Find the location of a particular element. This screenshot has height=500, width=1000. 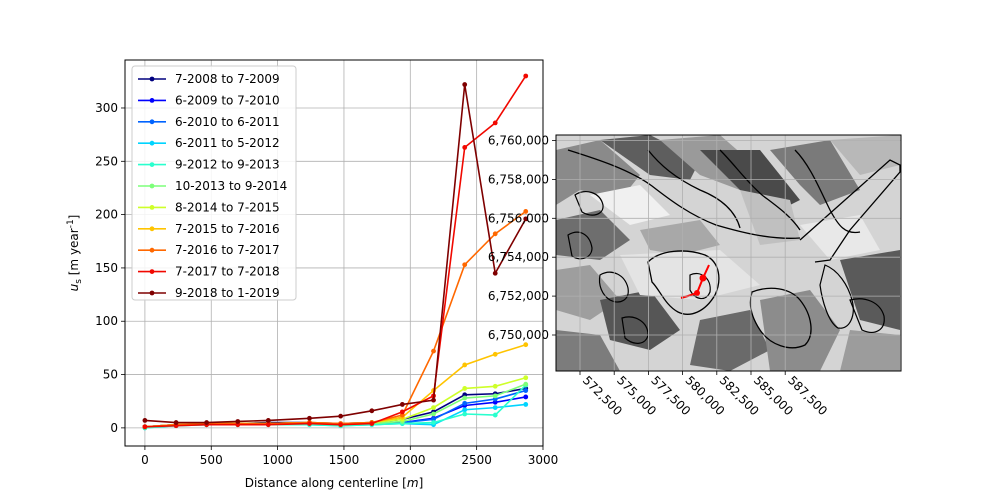

x-tick-label: 1500 is located at coordinates (344, 460).